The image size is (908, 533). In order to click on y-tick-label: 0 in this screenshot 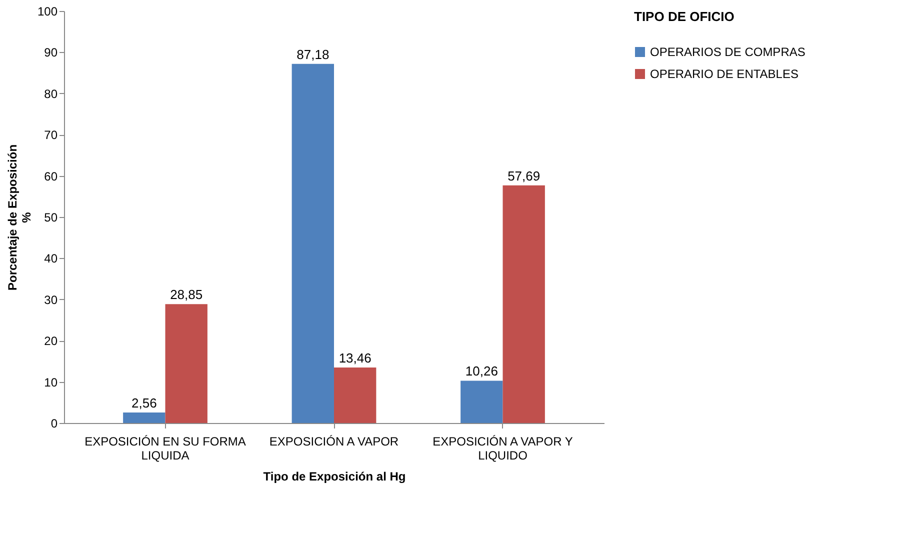, I will do `click(54, 423)`.